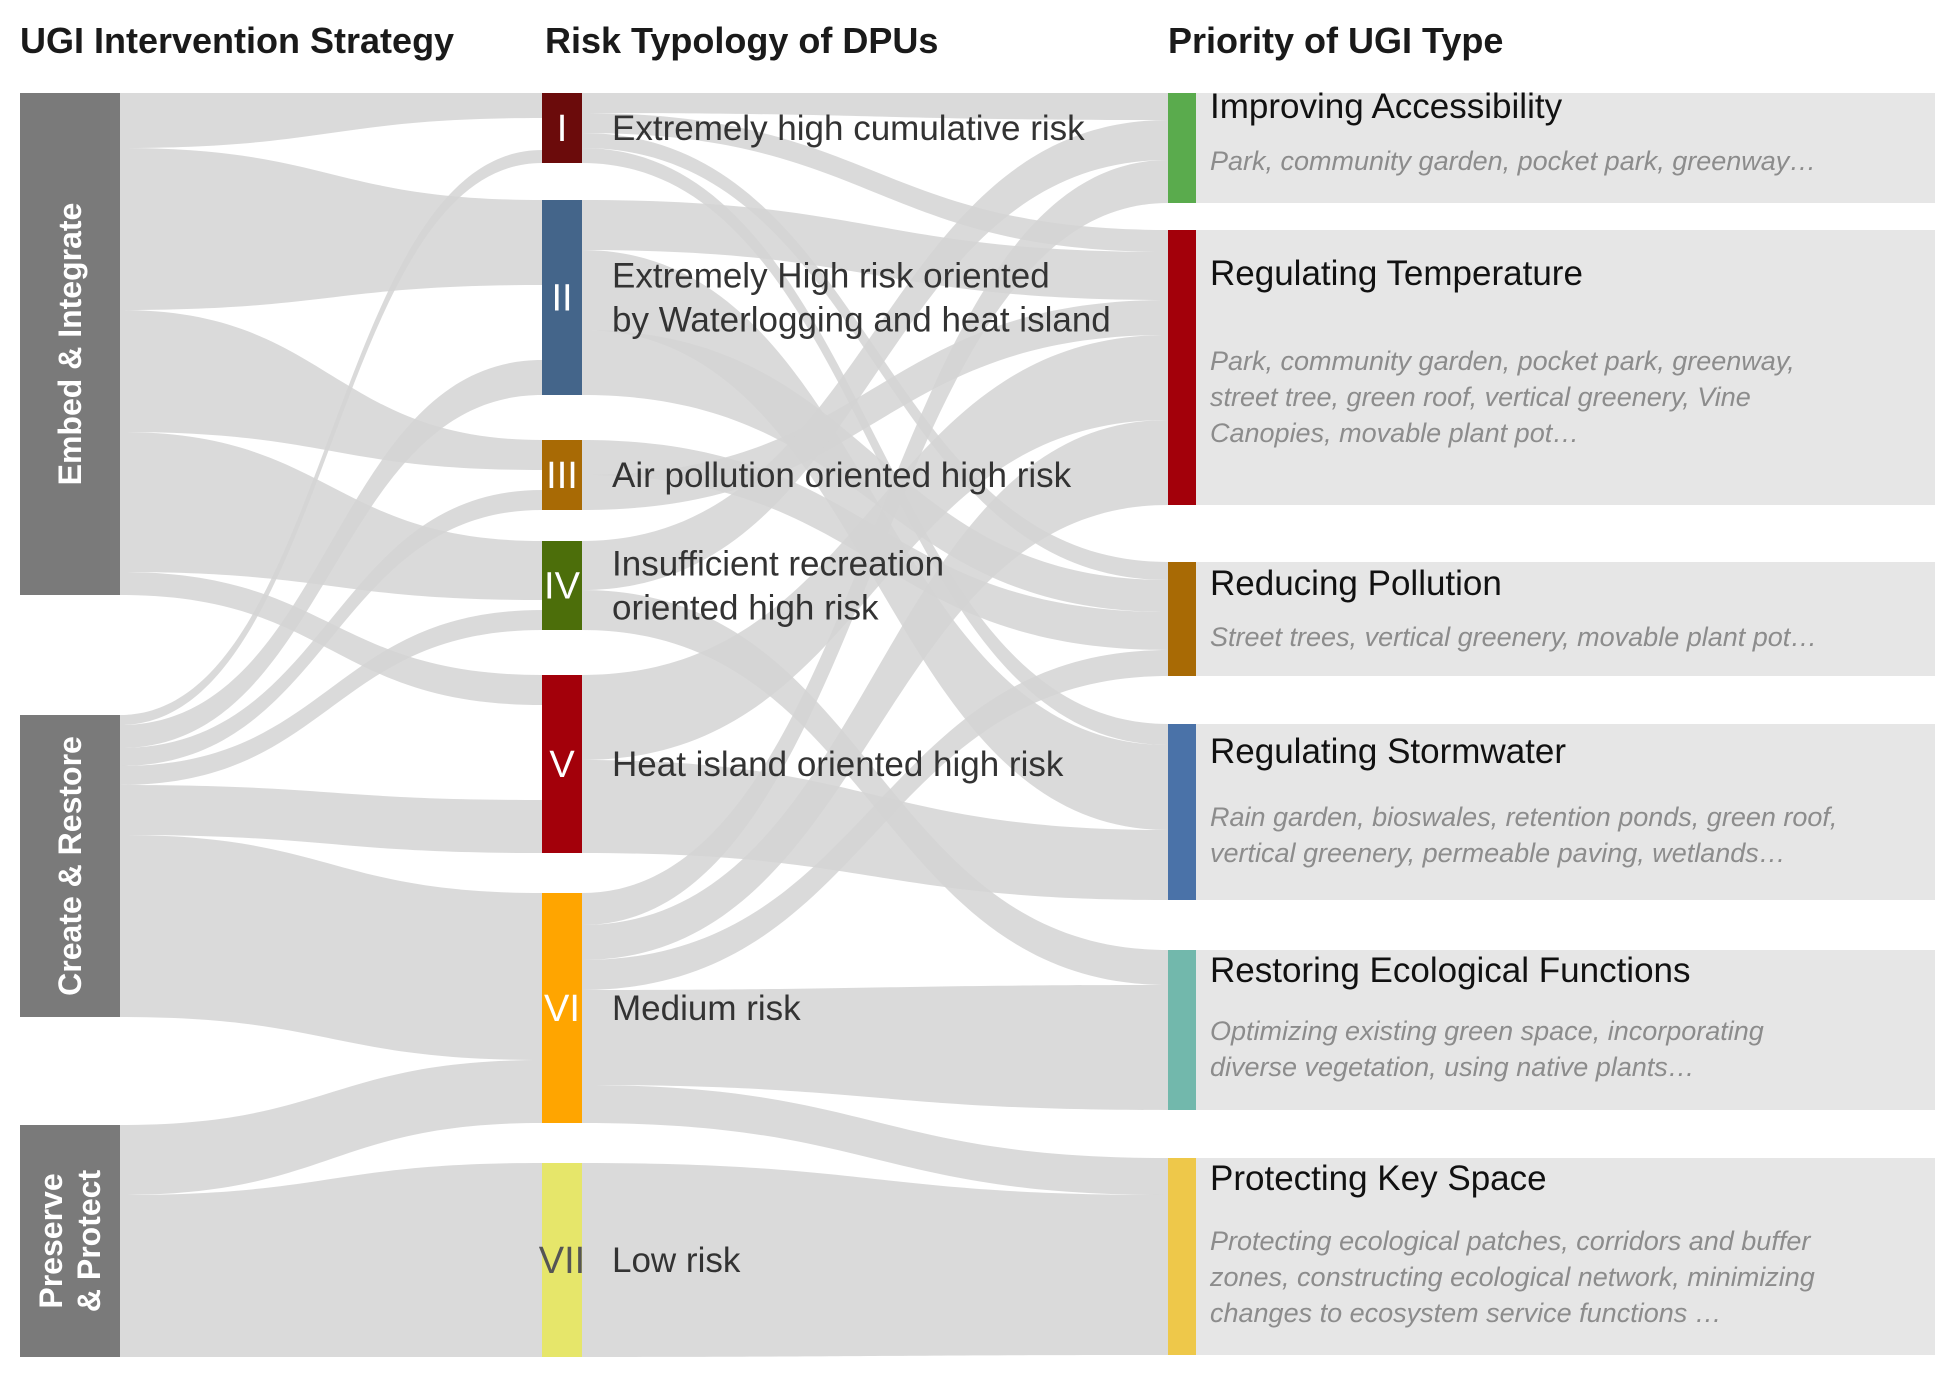  I want to click on priority-panel-key, so click(1551, 1256).